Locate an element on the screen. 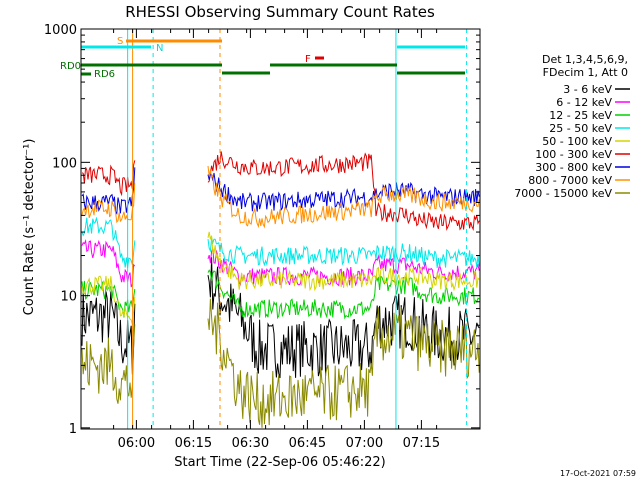 Image resolution: width=640 pixels, height=480 pixels. x-tick-label: 06:00 is located at coordinates (136, 443).